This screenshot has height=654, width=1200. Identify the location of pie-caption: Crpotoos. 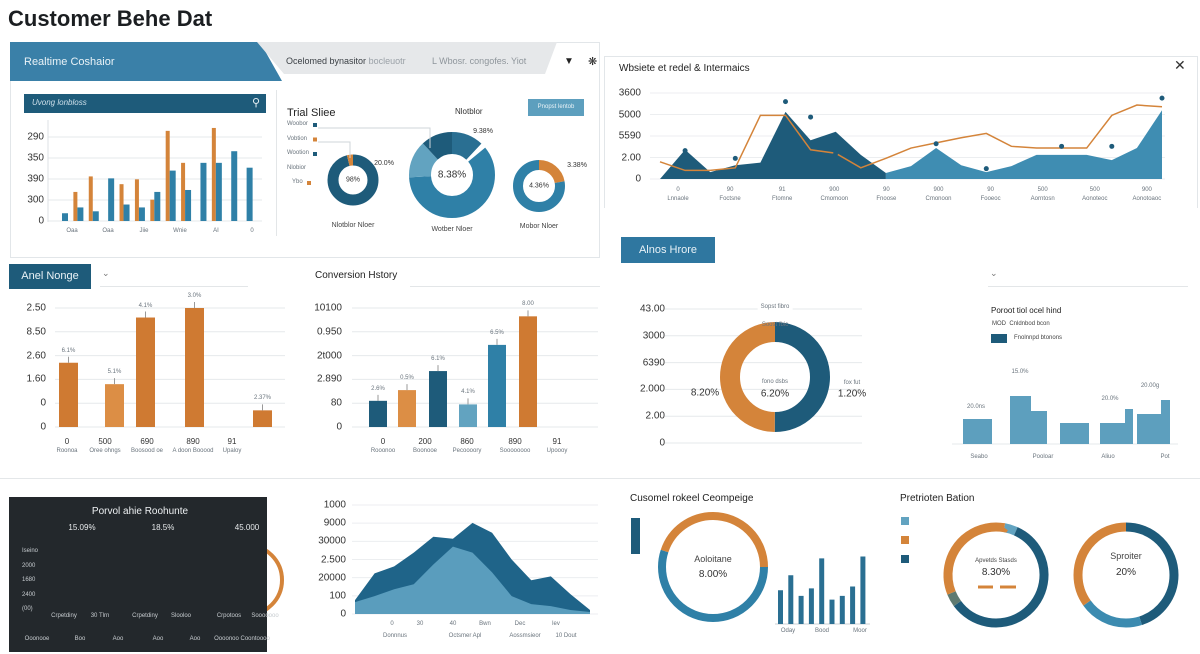
(229, 616).